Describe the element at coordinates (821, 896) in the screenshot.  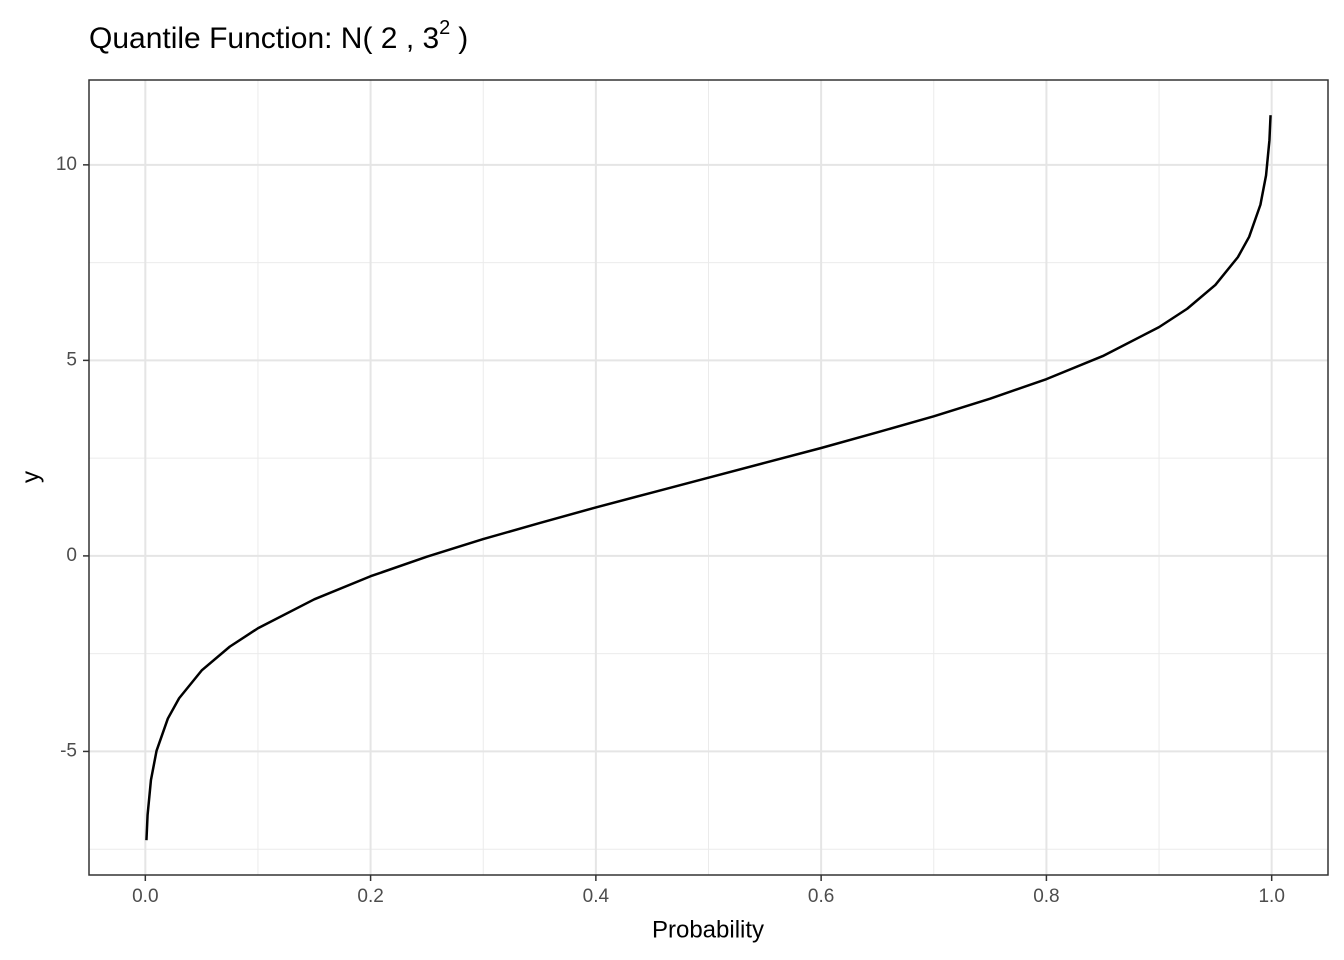
I see `x-tick-label: 0.6` at that location.